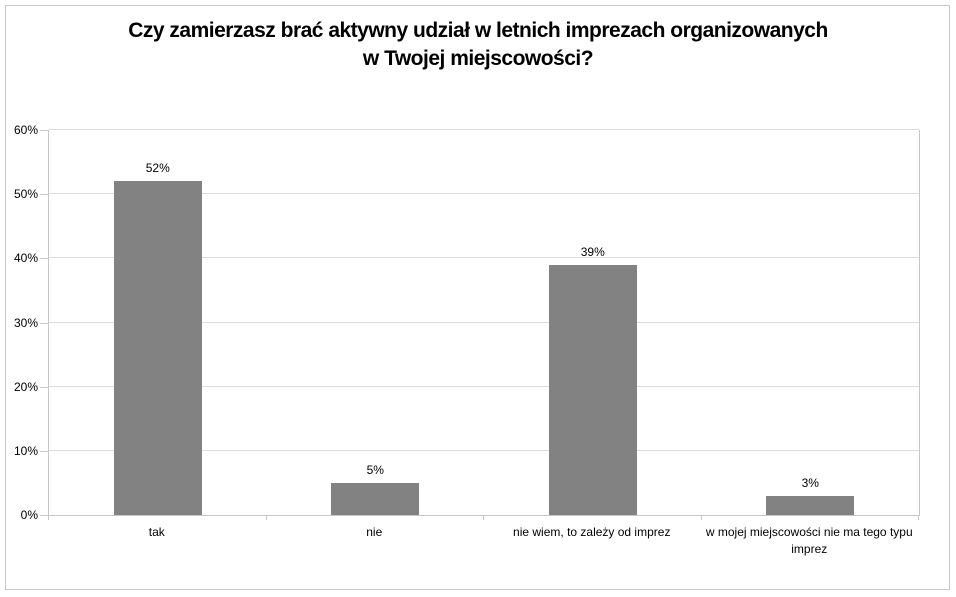  Describe the element at coordinates (592, 532) in the screenshot. I see `x-category-label: nie wiem, to zależy od imprez` at that location.